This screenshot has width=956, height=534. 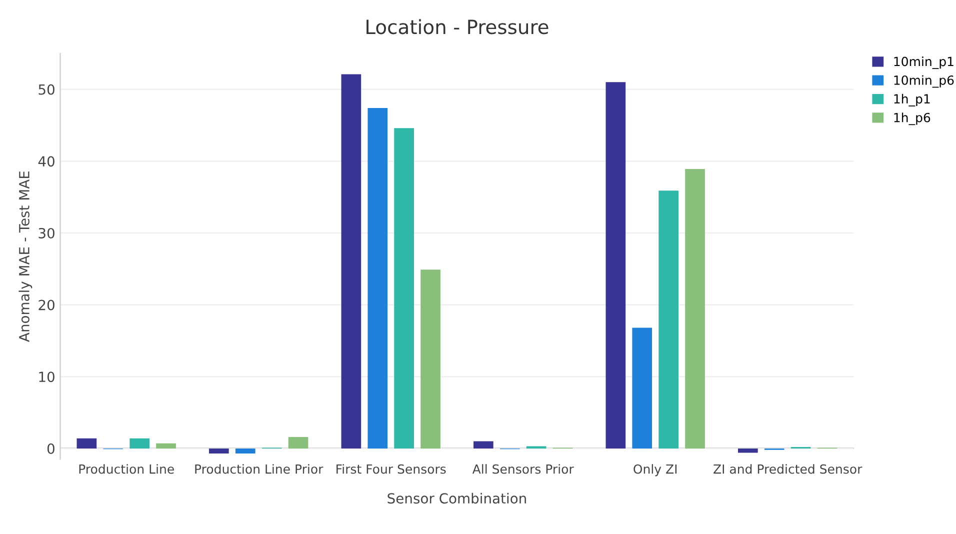 I want to click on y-tick-label: 50, so click(x=46, y=89).